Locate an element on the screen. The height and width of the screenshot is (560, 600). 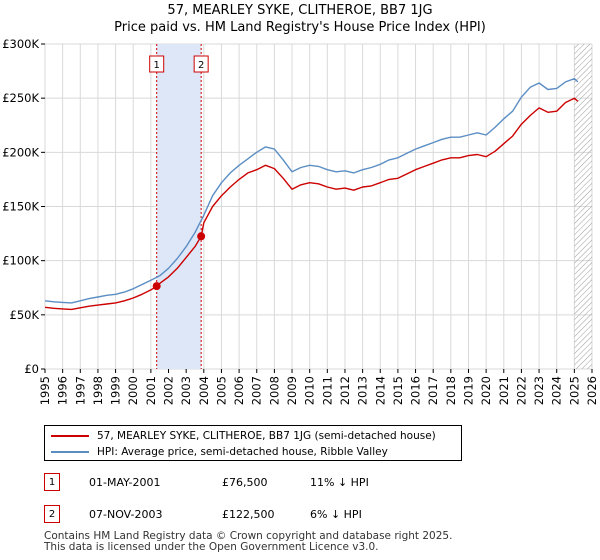
legend-swatch-property is located at coordinates (70, 436).